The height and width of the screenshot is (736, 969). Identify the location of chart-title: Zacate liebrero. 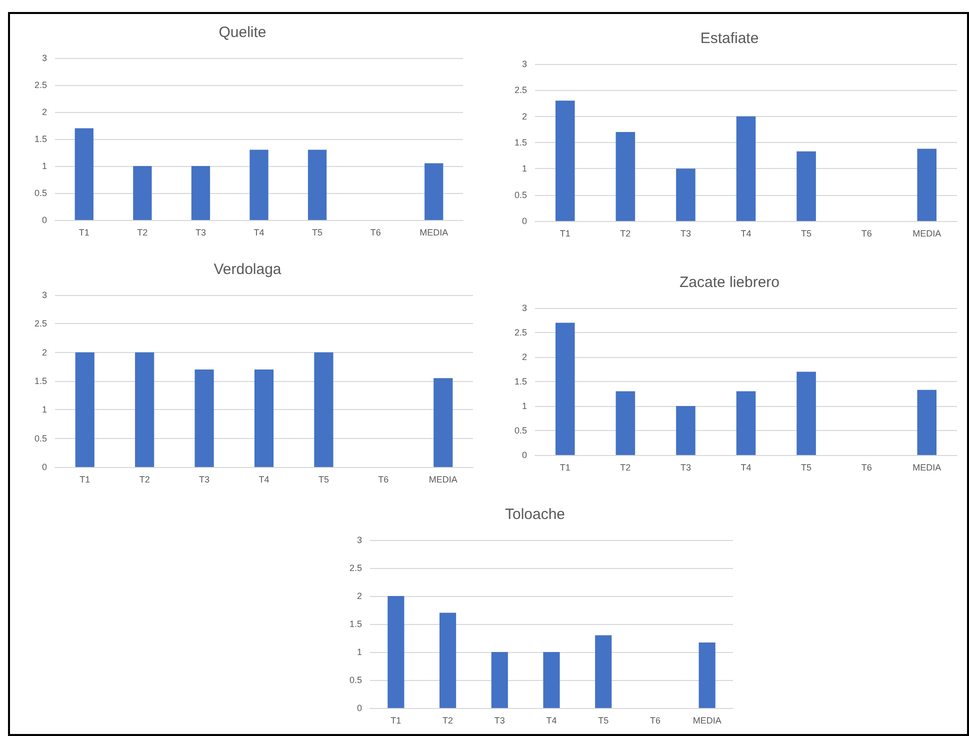
(729, 282).